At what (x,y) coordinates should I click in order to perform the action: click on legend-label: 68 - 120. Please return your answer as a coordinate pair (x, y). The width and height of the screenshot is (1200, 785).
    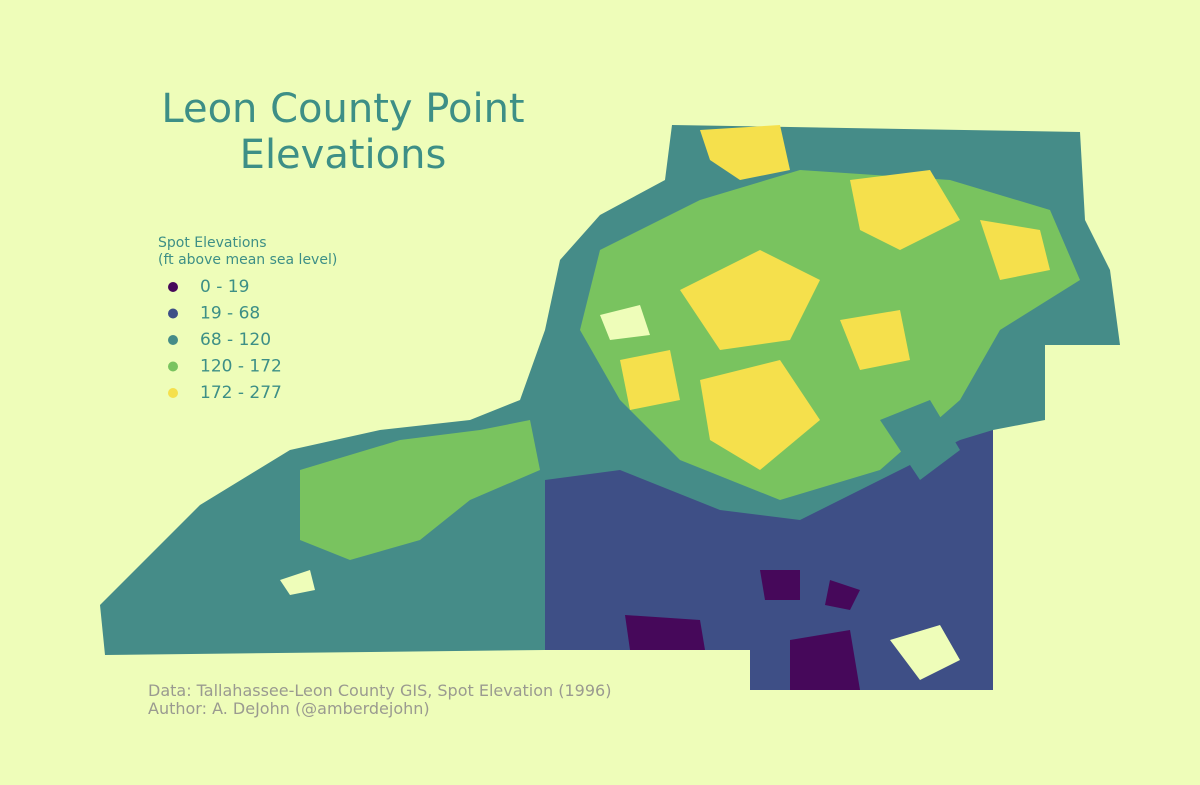
    Looking at the image, I should click on (235, 340).